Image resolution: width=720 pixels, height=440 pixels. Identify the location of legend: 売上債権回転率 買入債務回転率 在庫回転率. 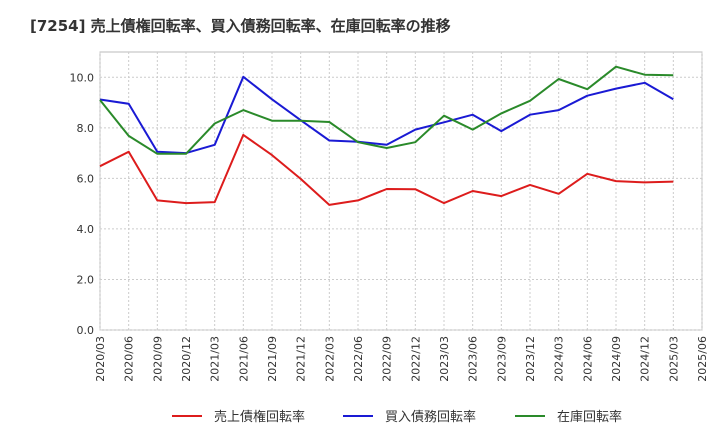
(397, 417).